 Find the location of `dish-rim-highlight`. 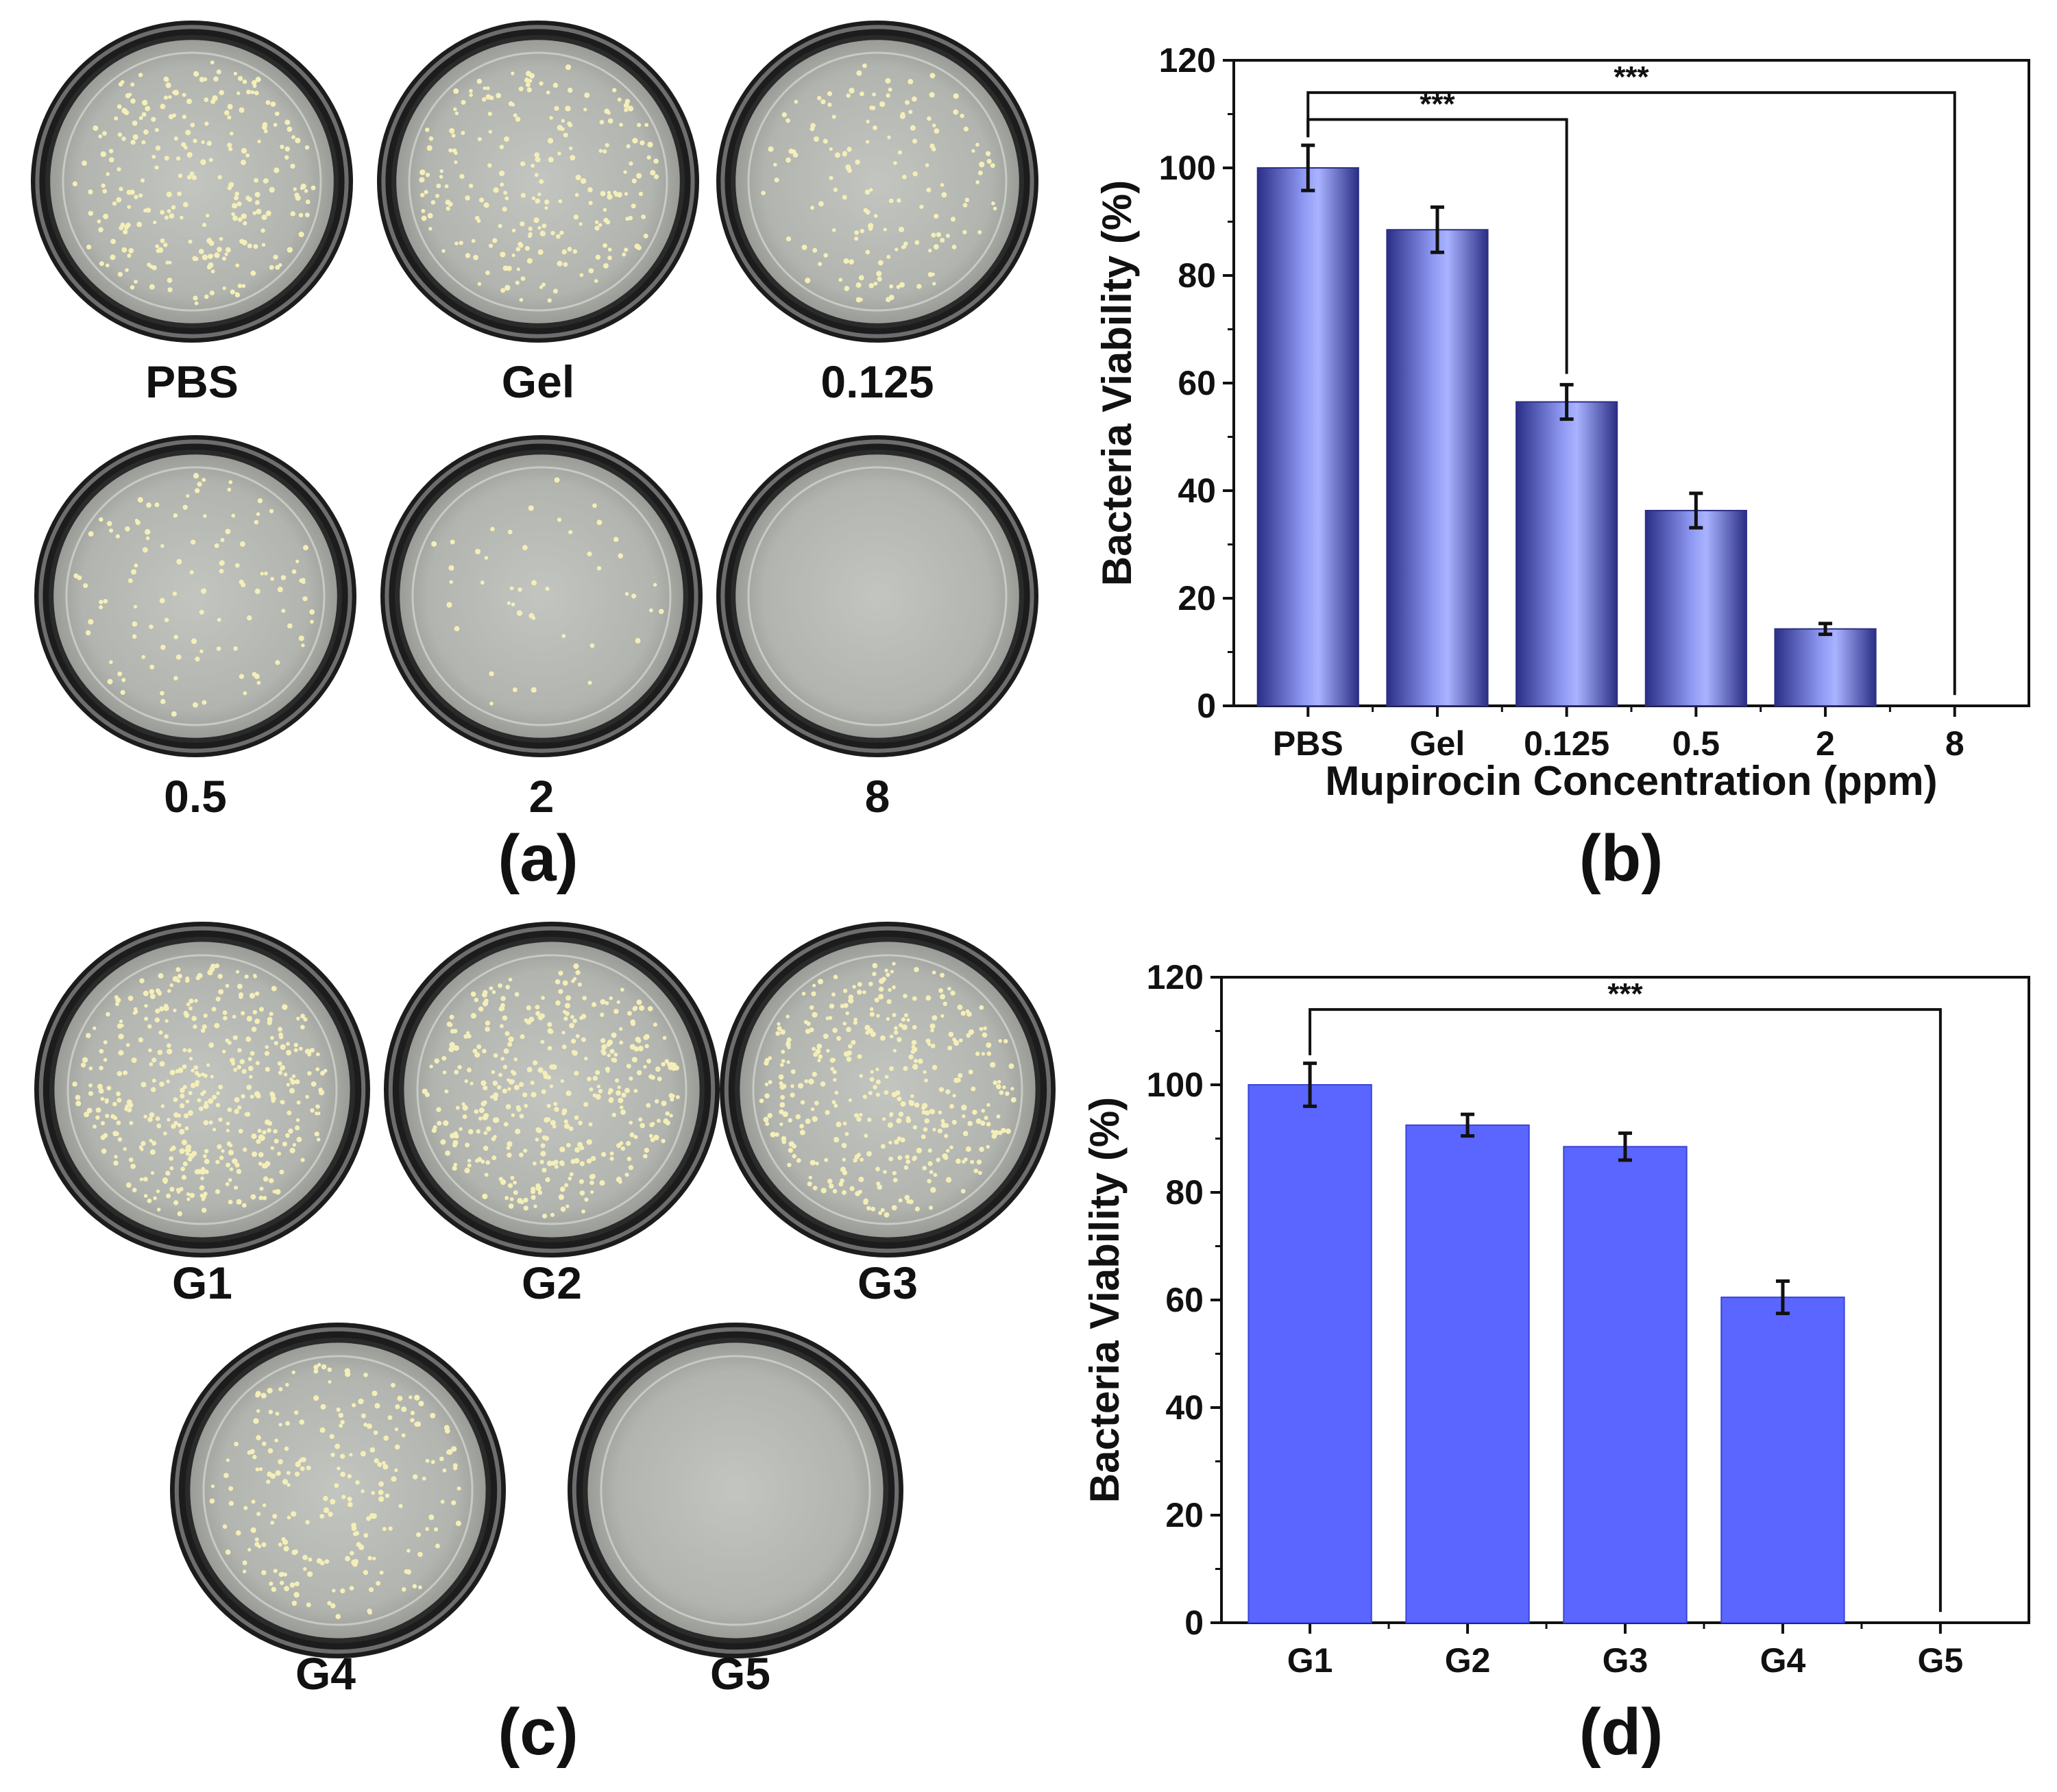

dish-rim-highlight is located at coordinates (202, 1089).